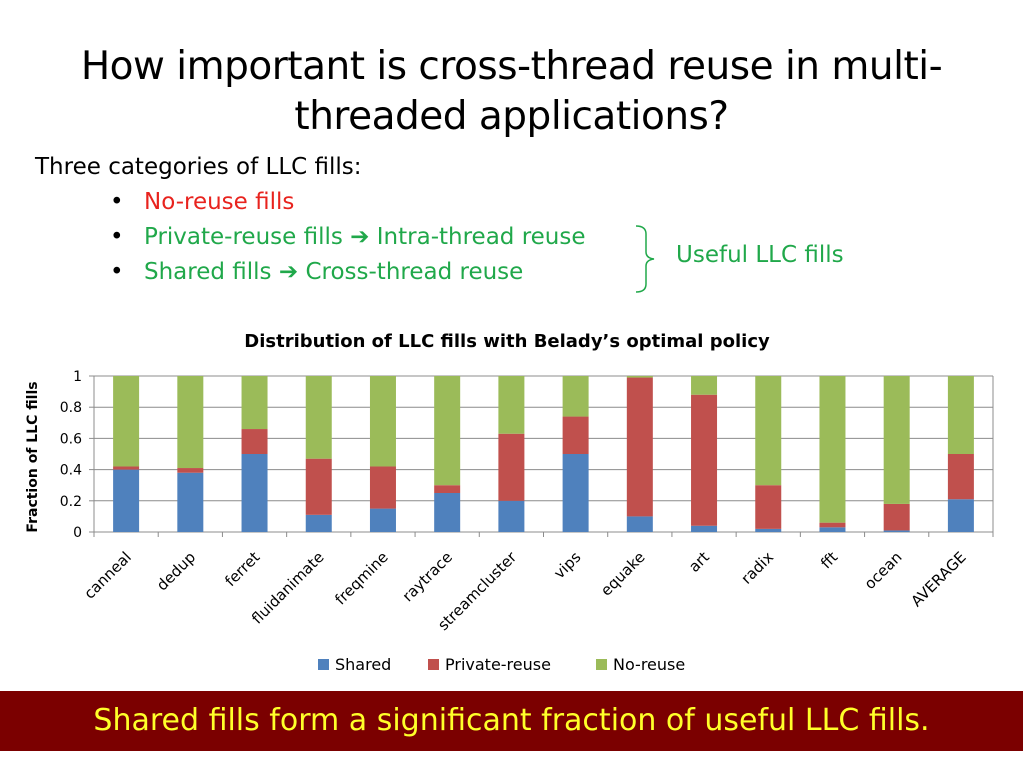 This screenshot has height=767, width=1023. Describe the element at coordinates (758, 568) in the screenshot. I see `x-tick-label-radix: radix` at that location.